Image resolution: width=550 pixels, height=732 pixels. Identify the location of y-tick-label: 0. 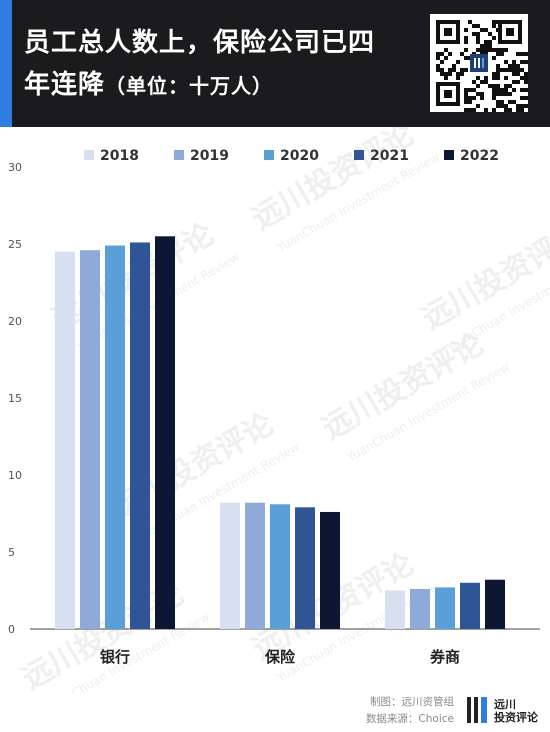
(11, 629).